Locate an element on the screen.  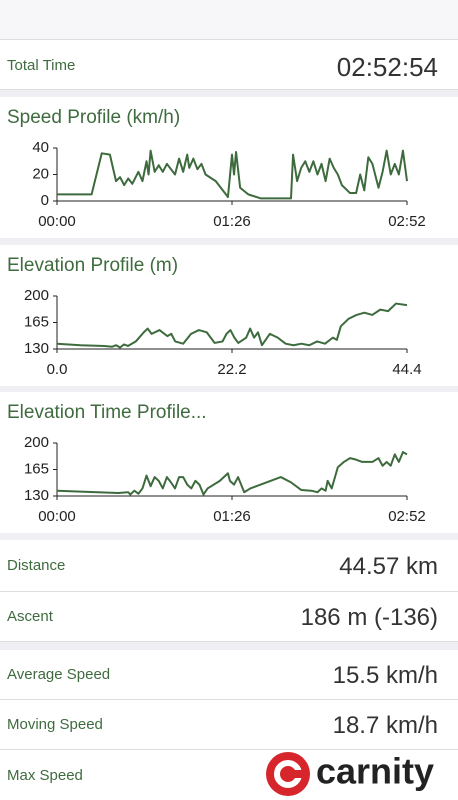
stat-value: 15.5 km/h is located at coordinates (385, 675).